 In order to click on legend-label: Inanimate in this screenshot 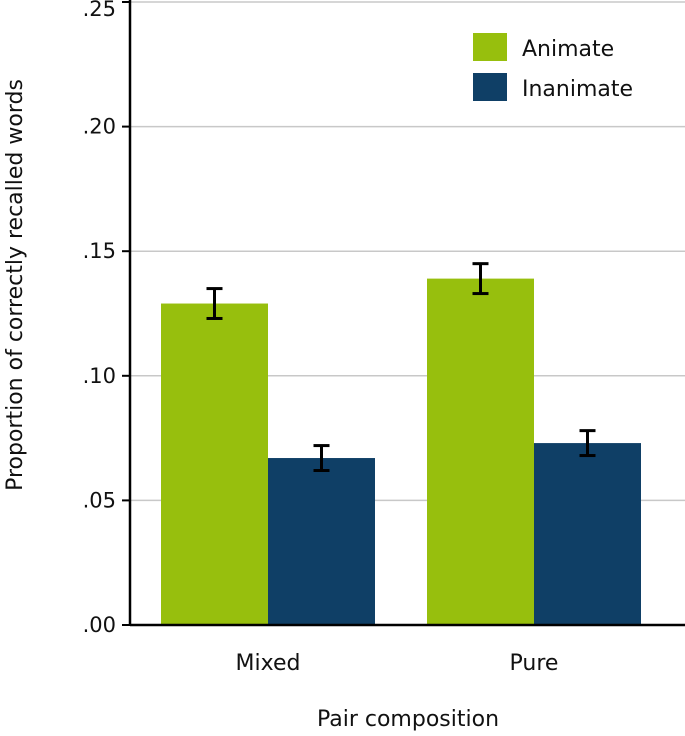, I will do `click(577, 89)`.